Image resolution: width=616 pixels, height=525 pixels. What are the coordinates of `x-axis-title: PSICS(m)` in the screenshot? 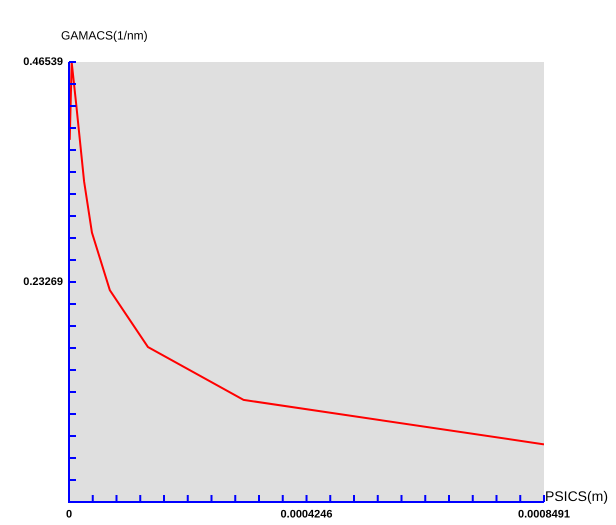 It's located at (576, 496).